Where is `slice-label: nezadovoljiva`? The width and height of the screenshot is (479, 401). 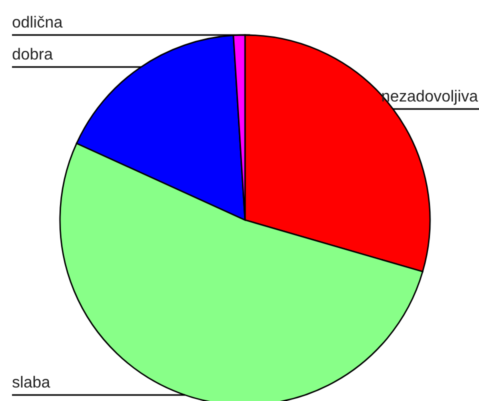
slice-label: nezadovoljiva is located at coordinates (430, 97).